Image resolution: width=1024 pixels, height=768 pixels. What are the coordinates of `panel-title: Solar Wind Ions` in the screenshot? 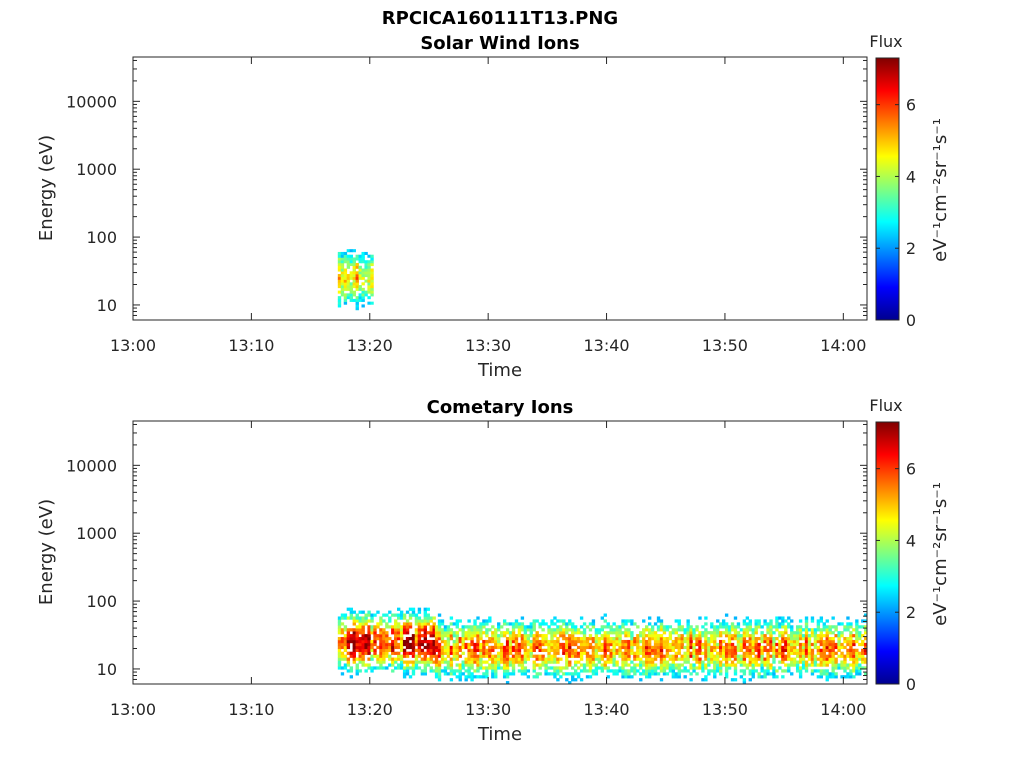 It's located at (499, 43).